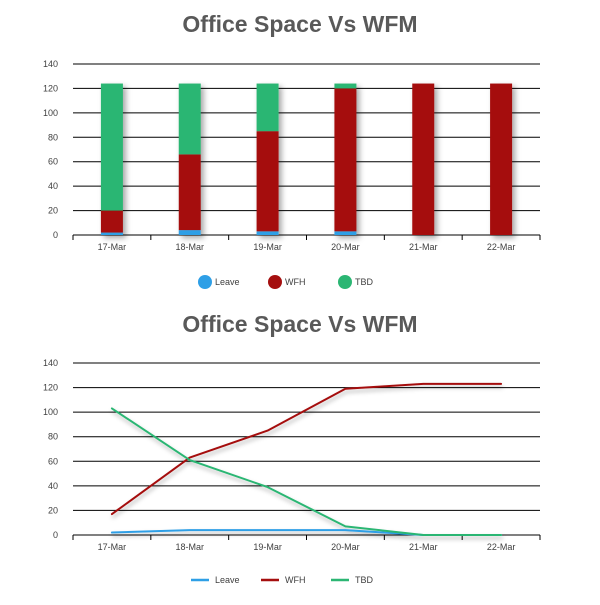 The image size is (600, 605). Describe the element at coordinates (189, 232) in the screenshot. I see `bar-leave-18-mar` at that location.